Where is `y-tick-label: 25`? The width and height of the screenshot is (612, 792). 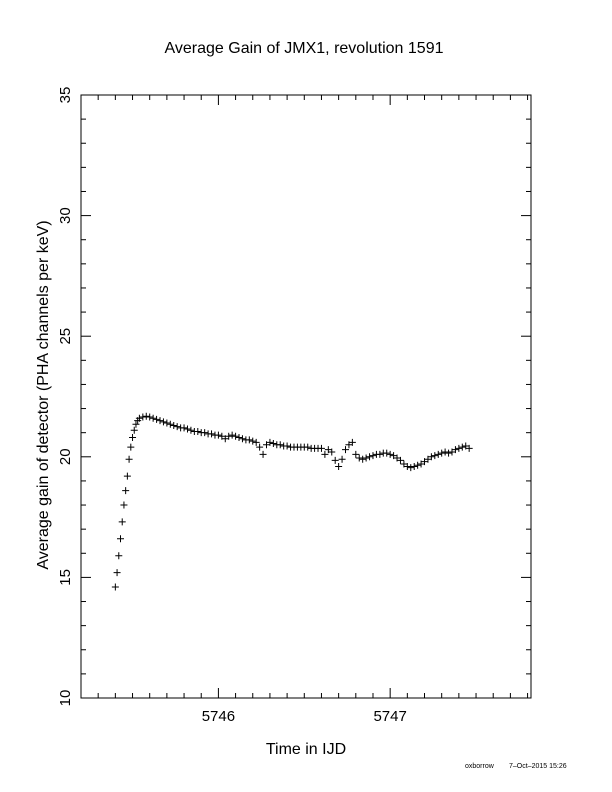 y-tick-label: 25 is located at coordinates (65, 336).